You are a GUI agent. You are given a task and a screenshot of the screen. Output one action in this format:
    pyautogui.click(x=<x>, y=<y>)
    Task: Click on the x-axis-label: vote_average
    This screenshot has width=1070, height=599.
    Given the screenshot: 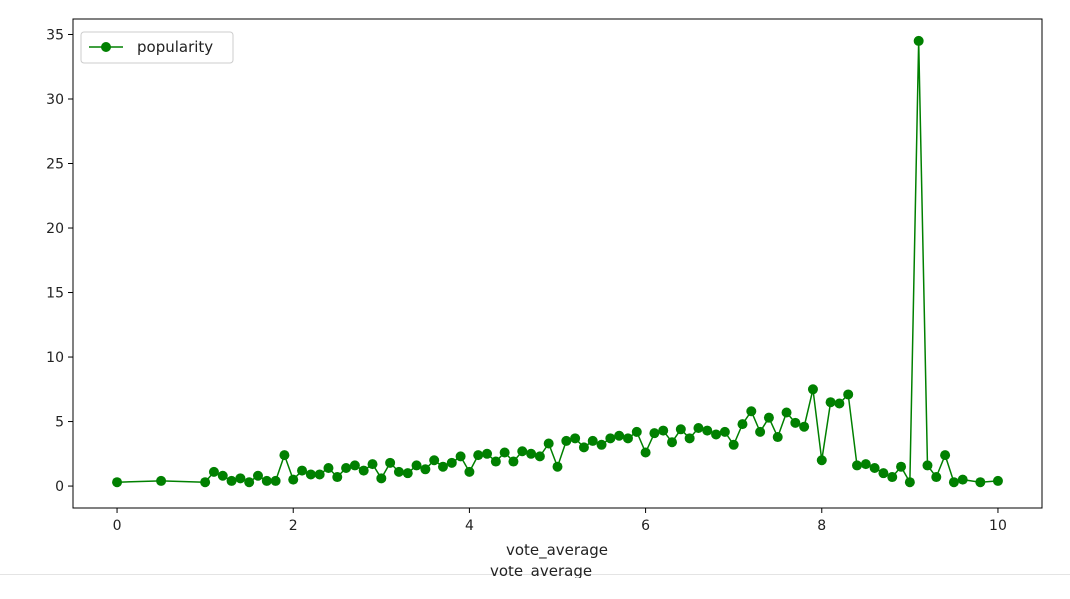 What is the action you would take?
    pyautogui.click(x=557, y=550)
    